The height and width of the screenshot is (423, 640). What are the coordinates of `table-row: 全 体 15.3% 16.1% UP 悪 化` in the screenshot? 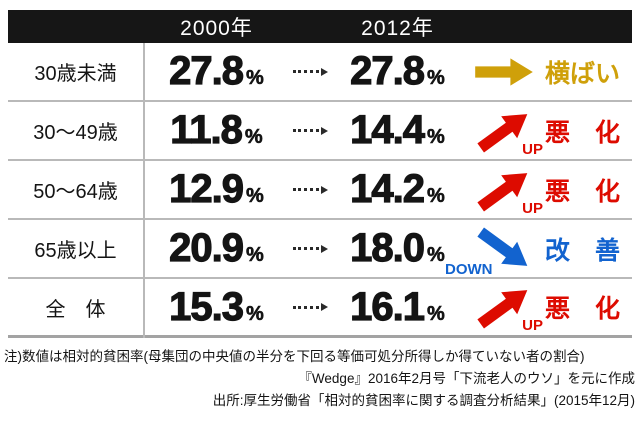 It's located at (320, 308).